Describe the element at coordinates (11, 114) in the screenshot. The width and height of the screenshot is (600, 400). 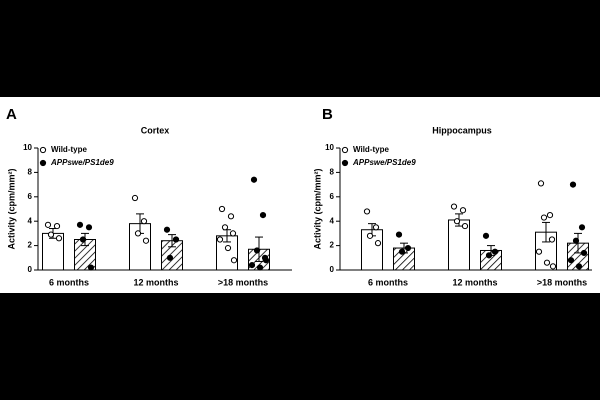
I see `panel-label: A` at that location.